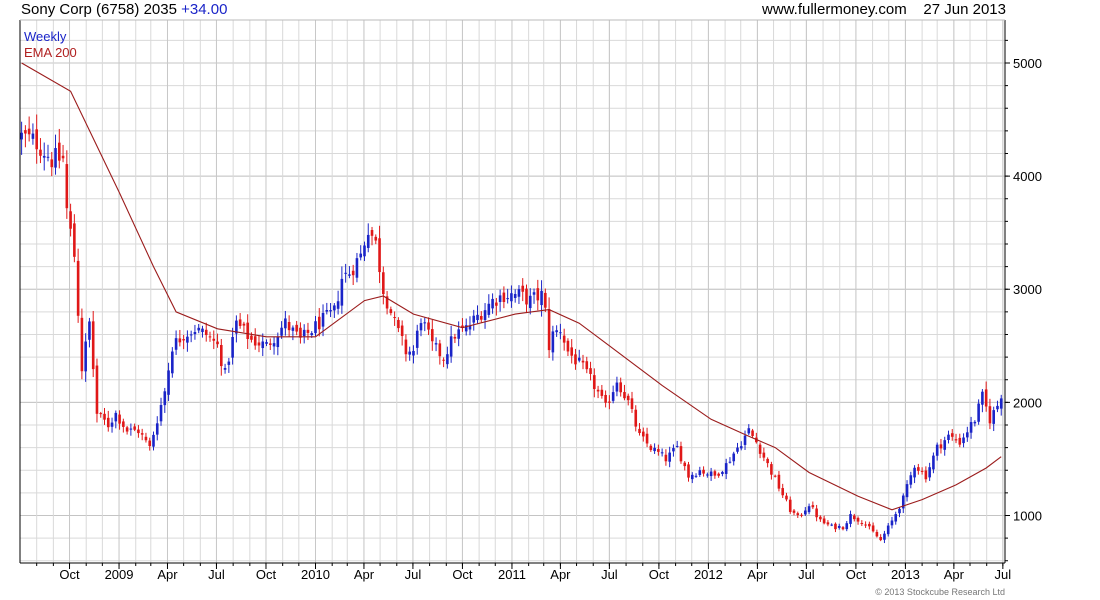  What do you see at coordinates (1027, 515) in the screenshot?
I see `y-tick-label: 1000` at bounding box center [1027, 515].